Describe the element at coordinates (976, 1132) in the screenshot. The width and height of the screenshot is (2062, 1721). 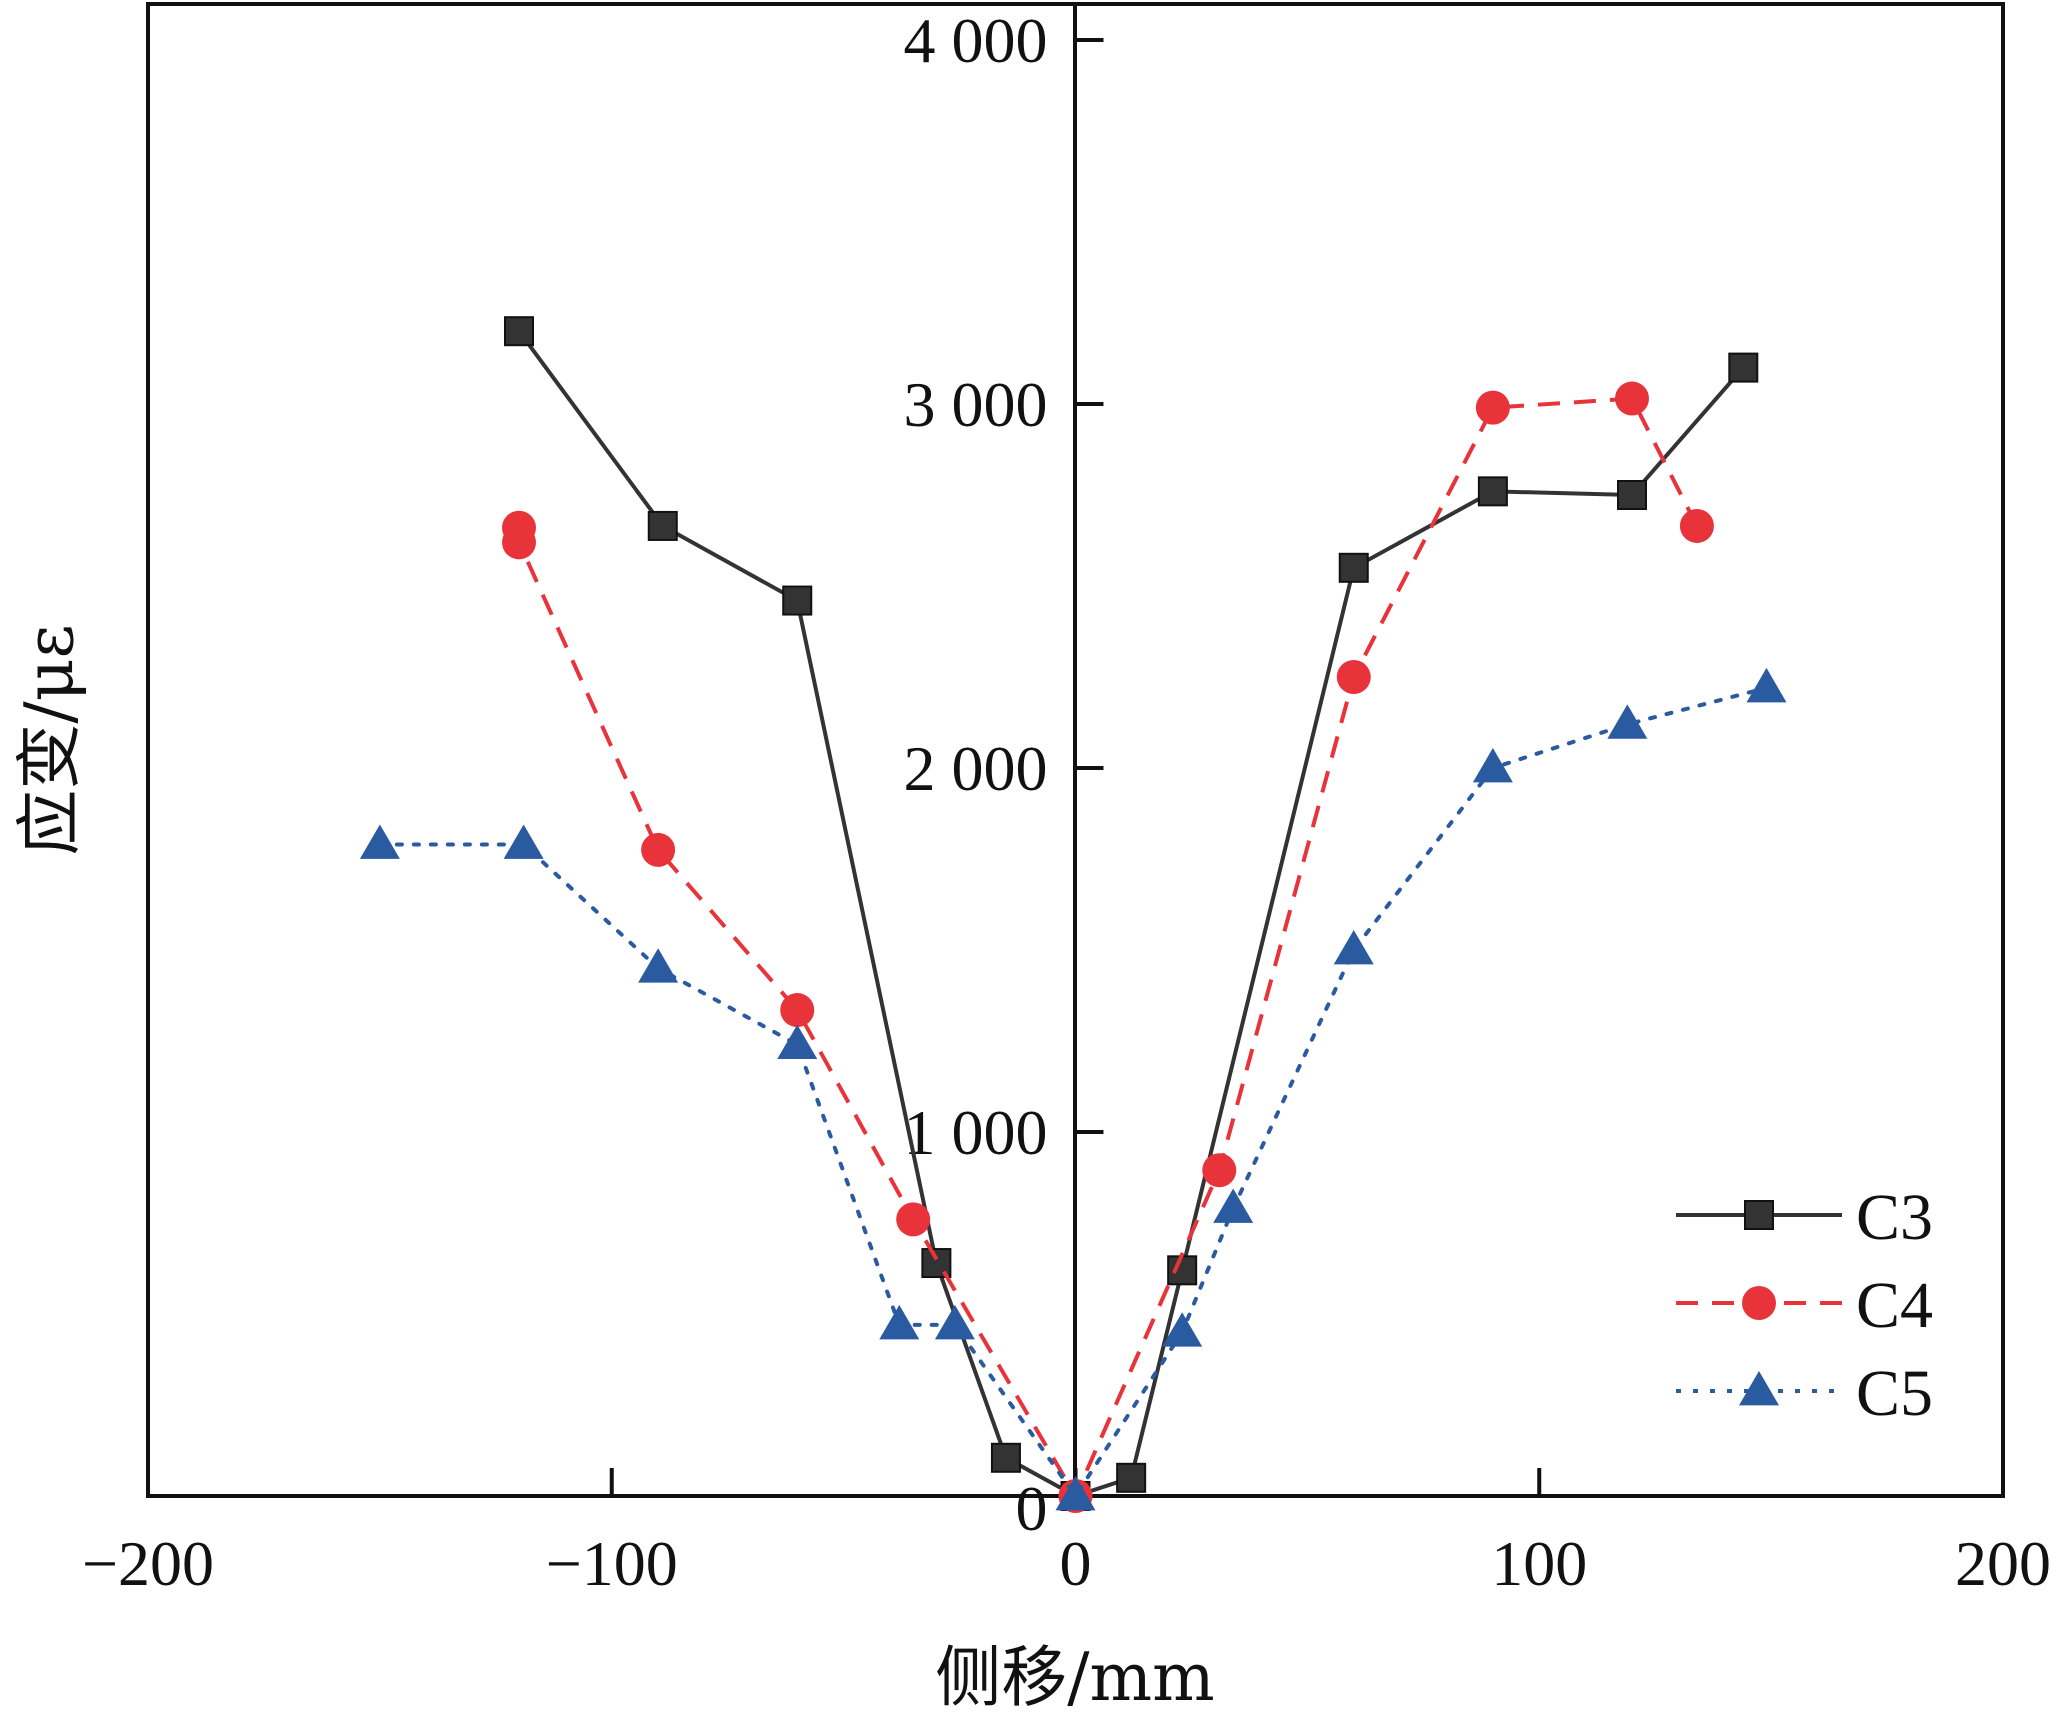
I see `y-tick-label: 1 000` at that location.